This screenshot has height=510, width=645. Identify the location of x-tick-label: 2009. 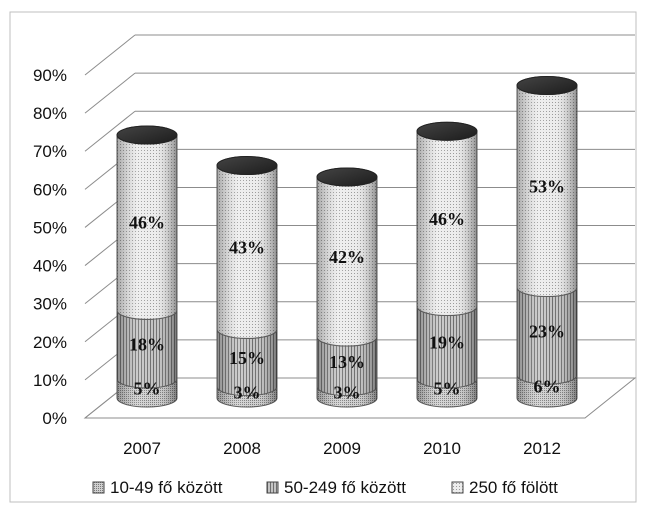
(342, 448).